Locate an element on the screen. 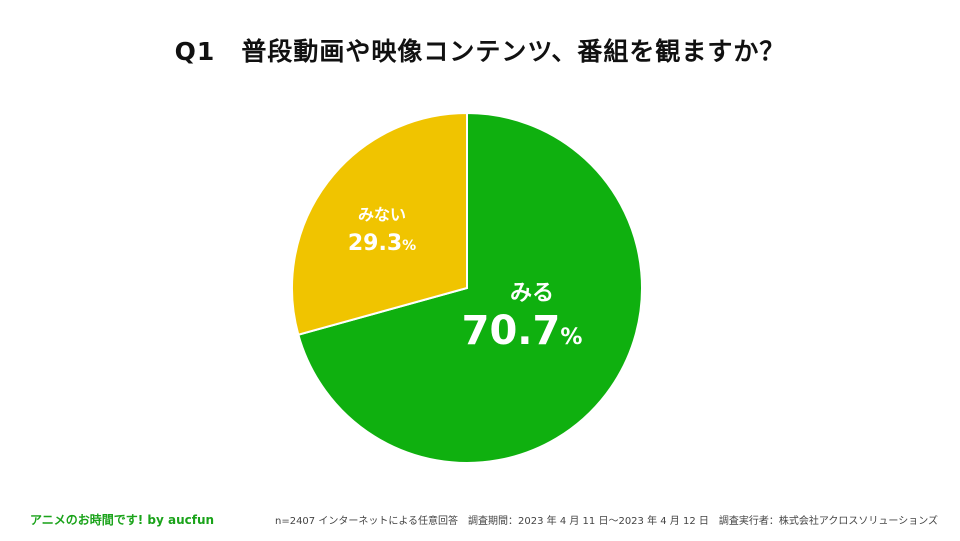 The image size is (960, 541). brand-logo-text: アニメのお時間です! by aucfun is located at coordinates (122, 520).